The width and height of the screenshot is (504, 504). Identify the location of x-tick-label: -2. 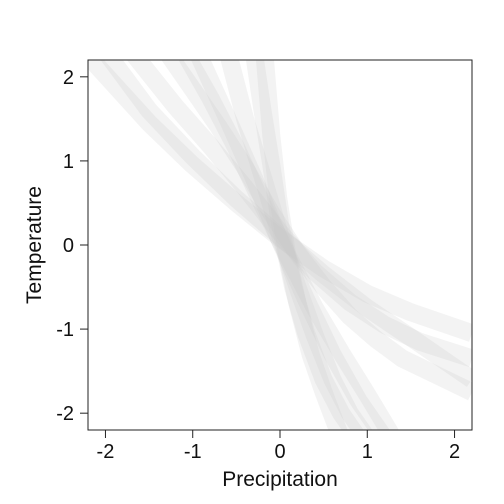
(106, 452).